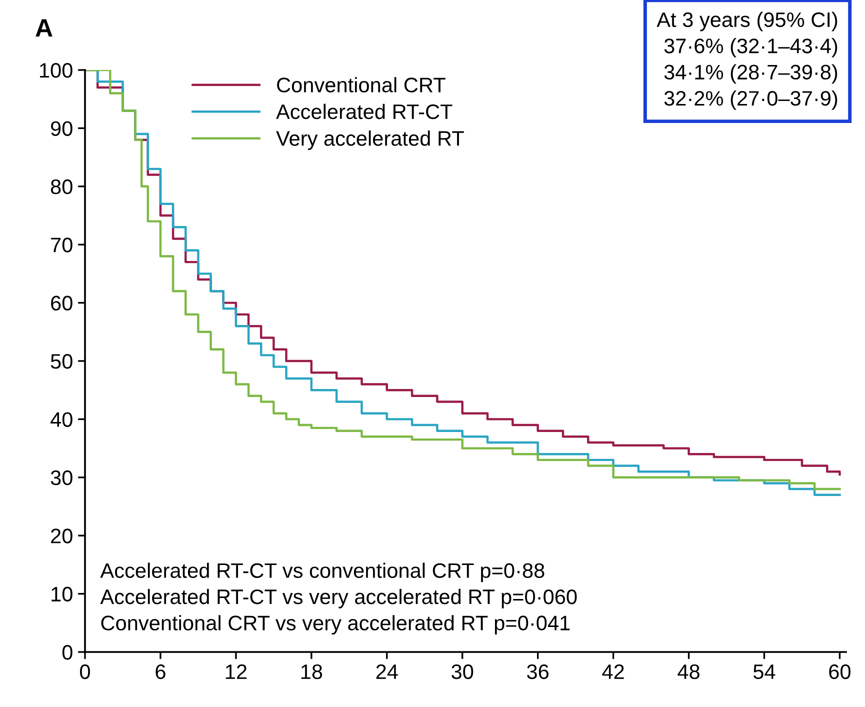  I want to click on y-tick-label: 80, so click(61, 186).